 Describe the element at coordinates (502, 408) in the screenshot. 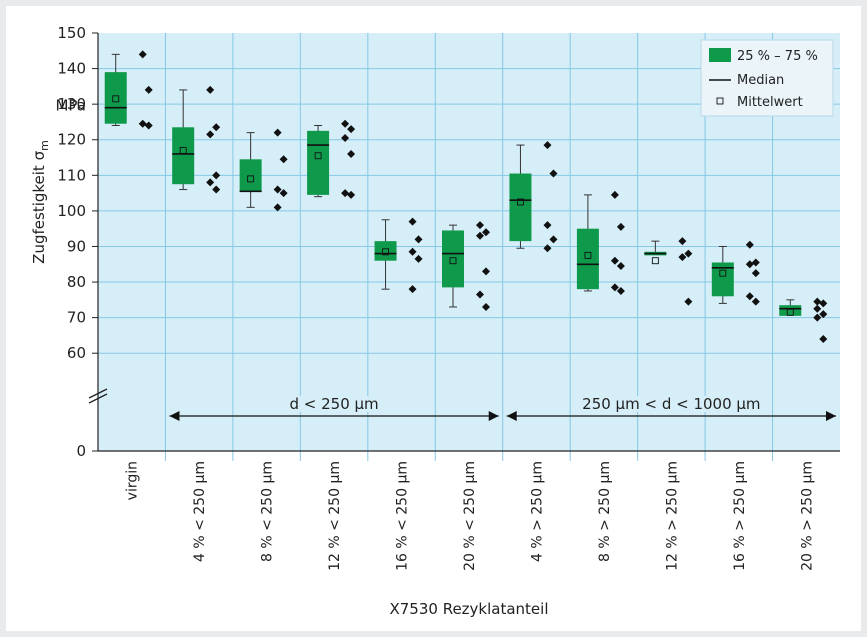

I see `group-arrows: d < 250 µm 250 µm < d < 1000 µm` at that location.